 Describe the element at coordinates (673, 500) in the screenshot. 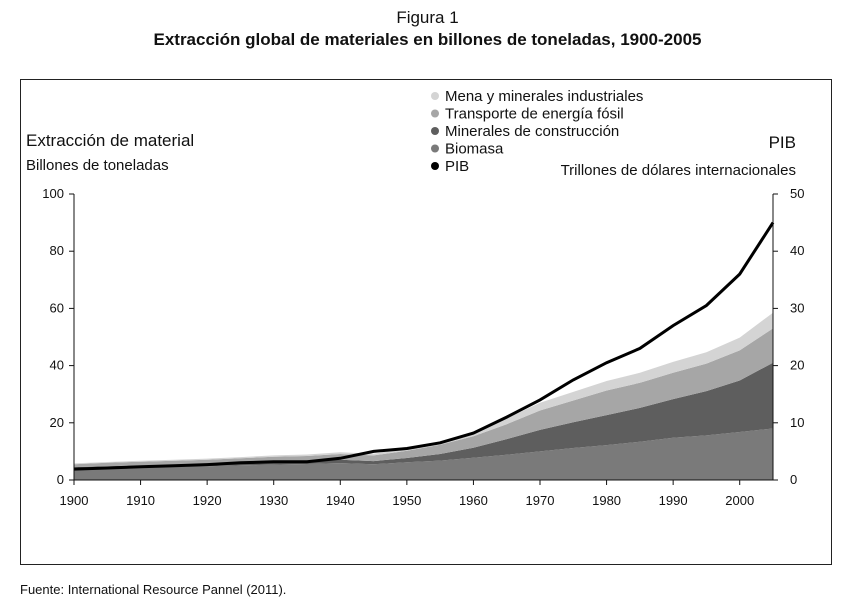

I see `x-tick-label: 1990` at that location.